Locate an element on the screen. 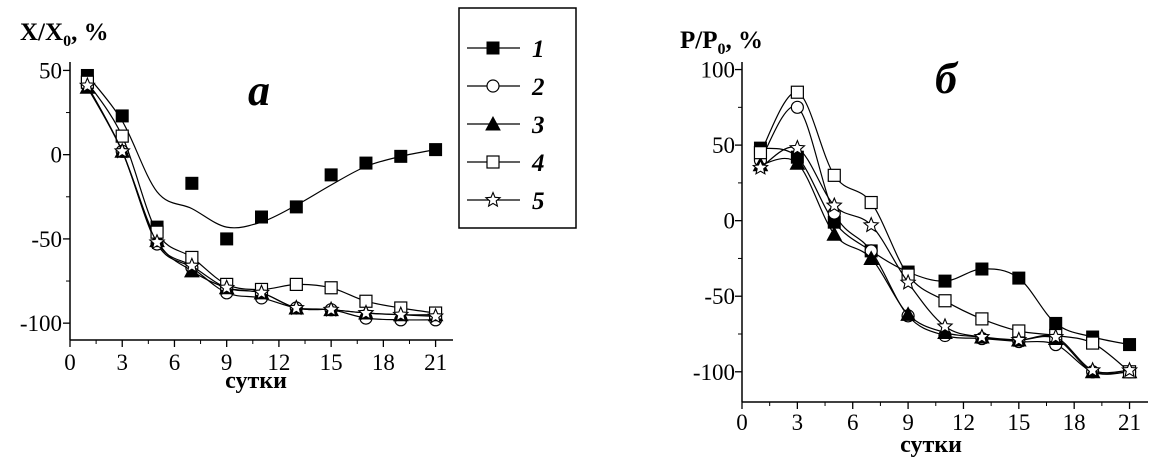 The height and width of the screenshot is (458, 1158). legend-label: 2 is located at coordinates (538, 87).